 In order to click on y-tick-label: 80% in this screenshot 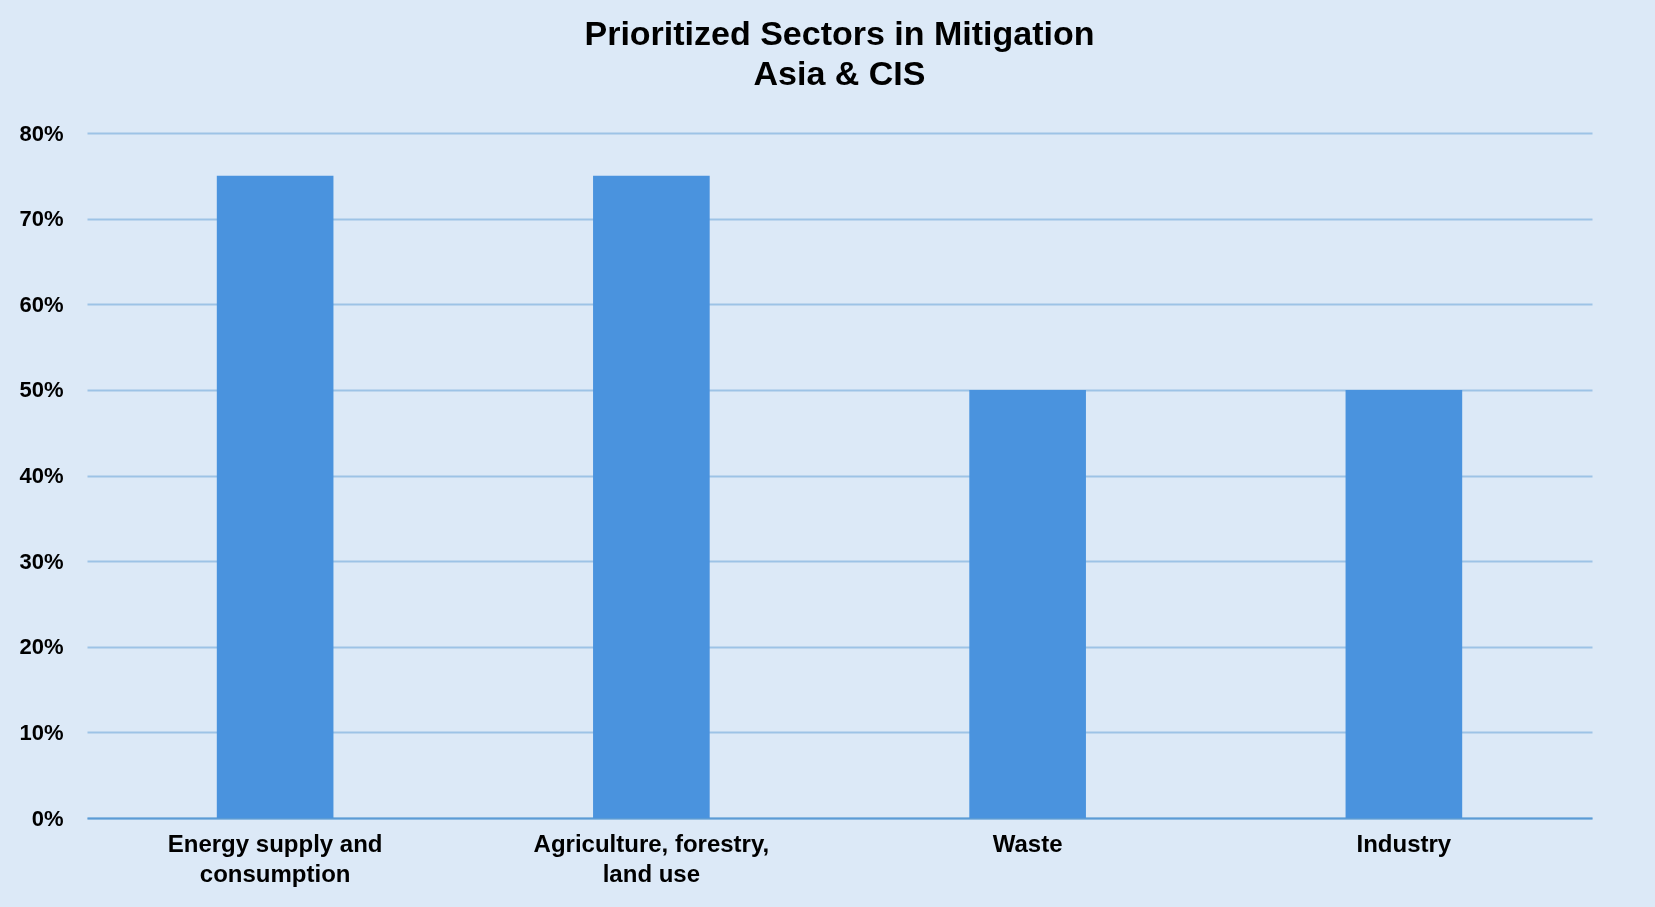, I will do `click(41, 133)`.